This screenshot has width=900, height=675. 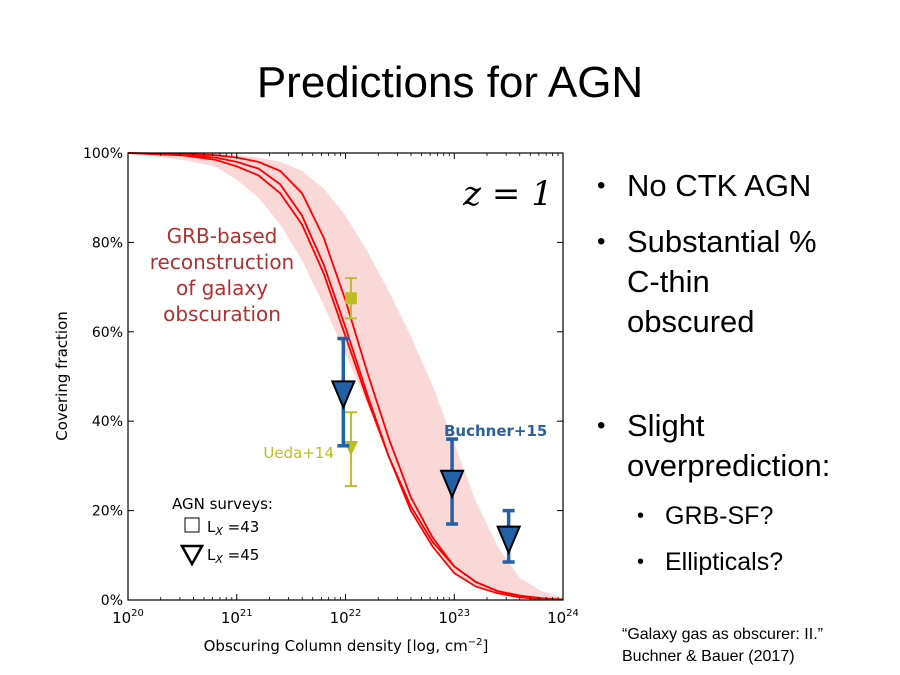 What do you see at coordinates (426, 420) in the screenshot?
I see `survey-points` at bounding box center [426, 420].